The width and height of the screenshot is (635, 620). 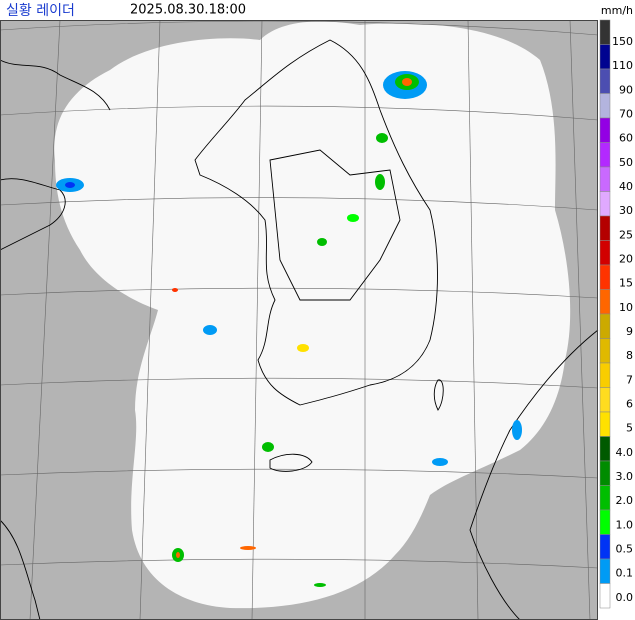 I want to click on legend-label: 25, so click(x=626, y=234).